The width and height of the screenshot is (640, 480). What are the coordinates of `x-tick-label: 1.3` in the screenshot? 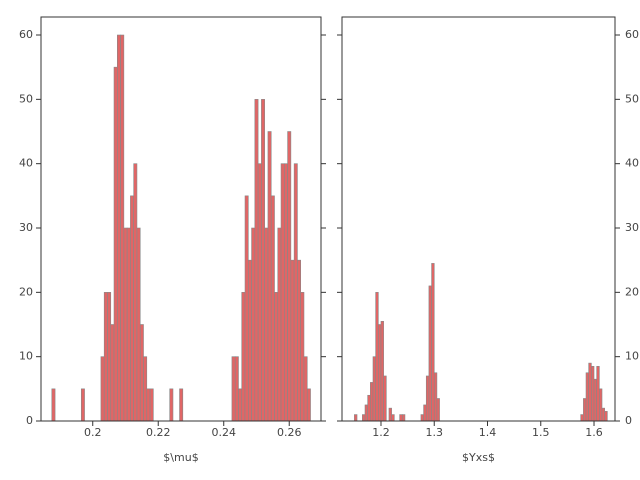 It's located at (434, 432).